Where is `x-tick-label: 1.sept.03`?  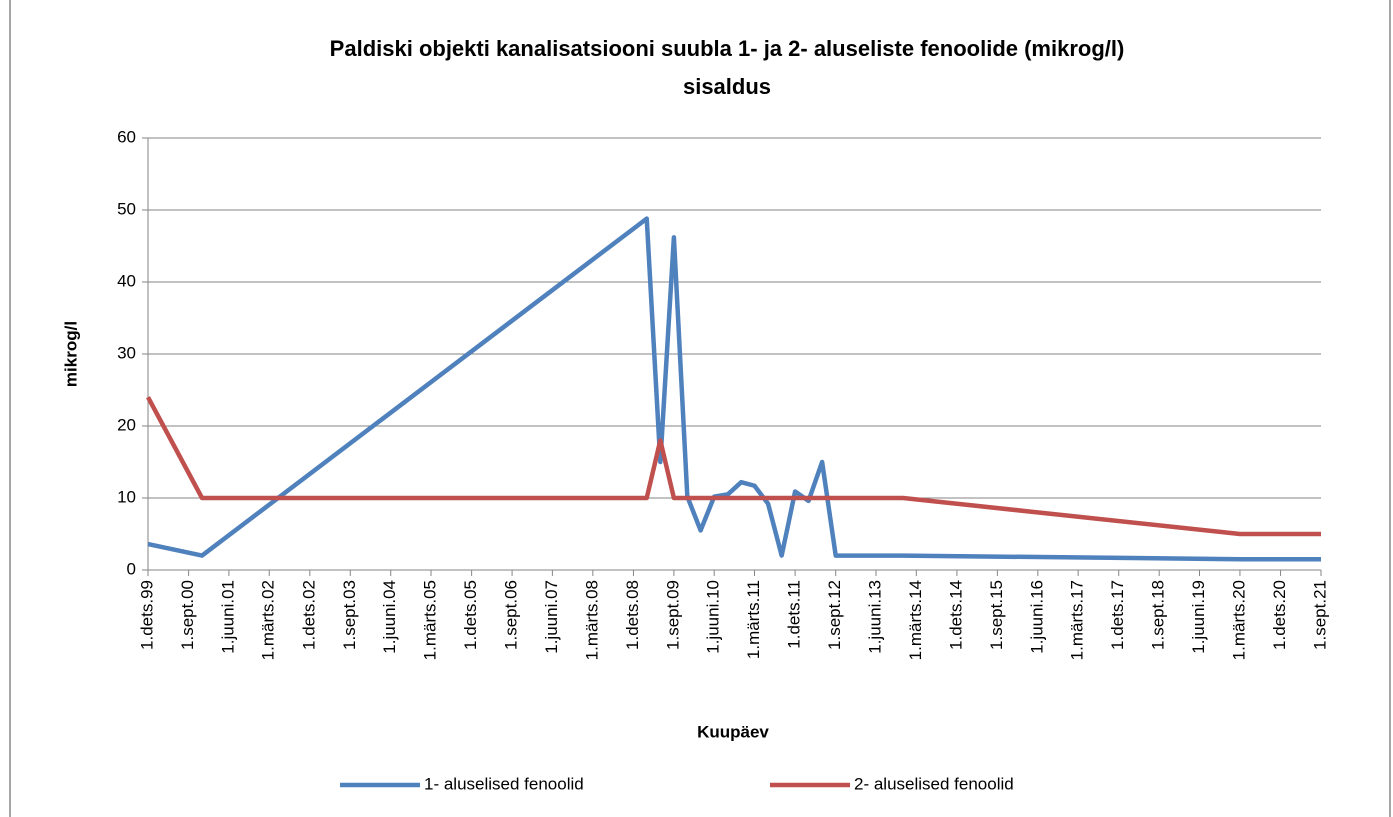
x-tick-label: 1.sept.03 is located at coordinates (349, 615).